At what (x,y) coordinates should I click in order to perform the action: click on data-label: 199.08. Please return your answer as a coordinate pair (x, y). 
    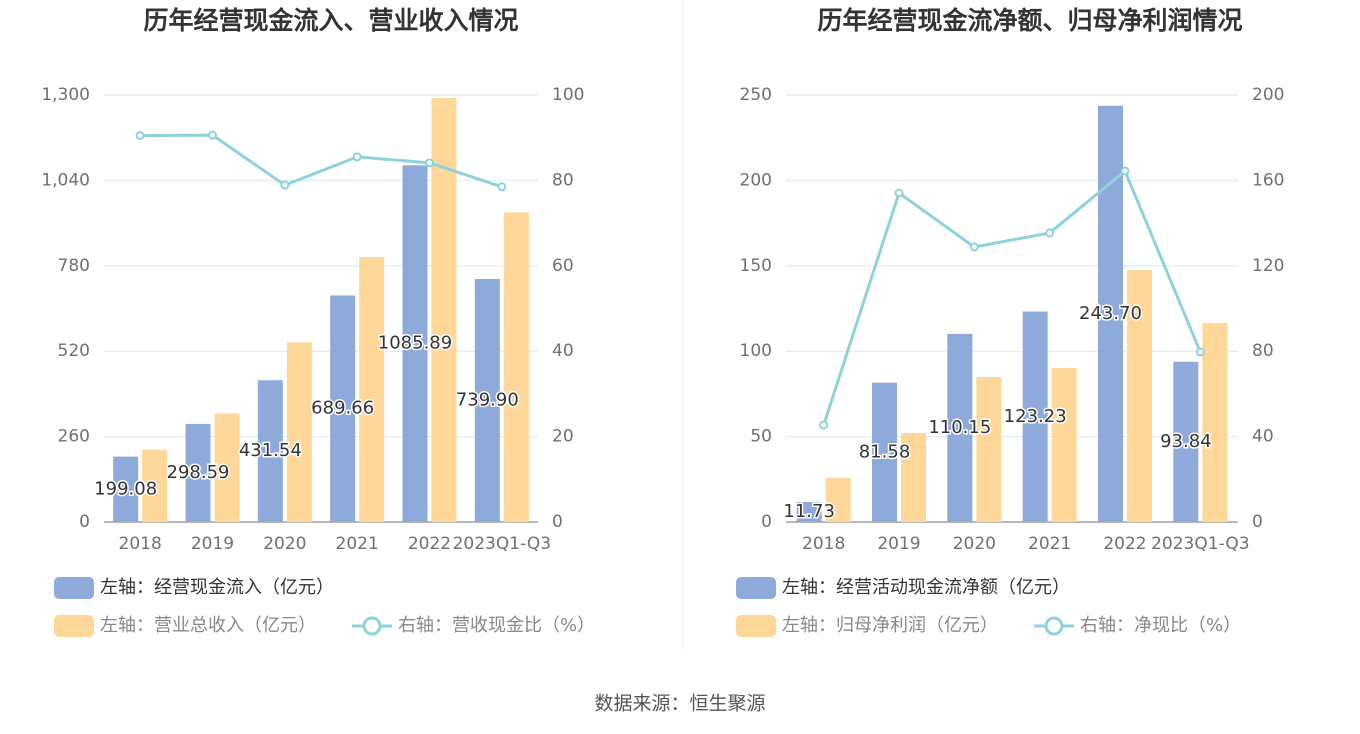
    Looking at the image, I should click on (125, 488).